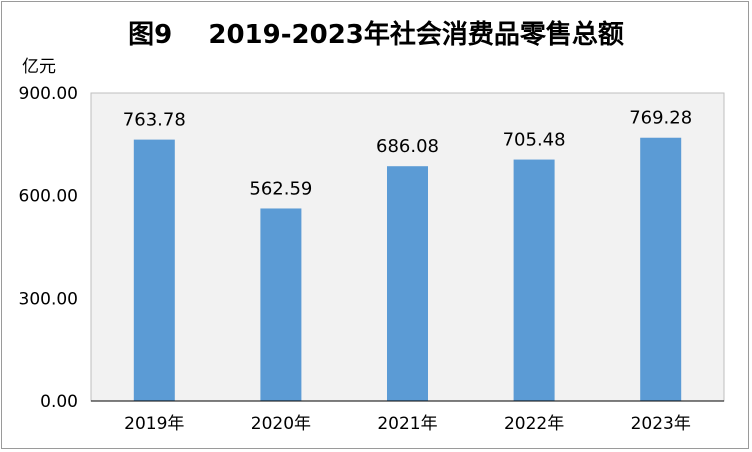 The width and height of the screenshot is (752, 452). Describe the element at coordinates (39, 67) in the screenshot. I see `y-axis-label: 亿元` at that location.